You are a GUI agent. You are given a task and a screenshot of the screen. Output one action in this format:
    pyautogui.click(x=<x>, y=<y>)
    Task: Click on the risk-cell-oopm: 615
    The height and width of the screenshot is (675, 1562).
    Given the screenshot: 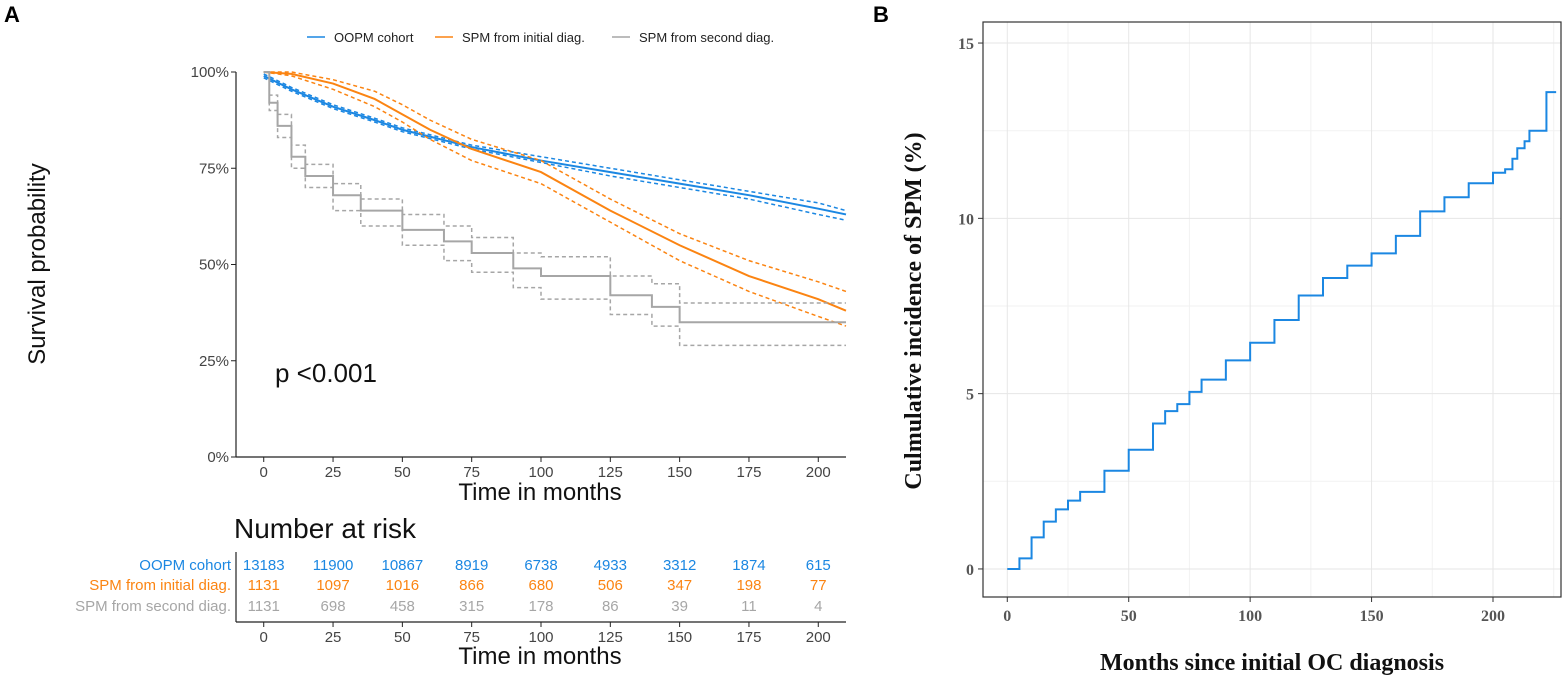 What is the action you would take?
    pyautogui.click(x=818, y=565)
    